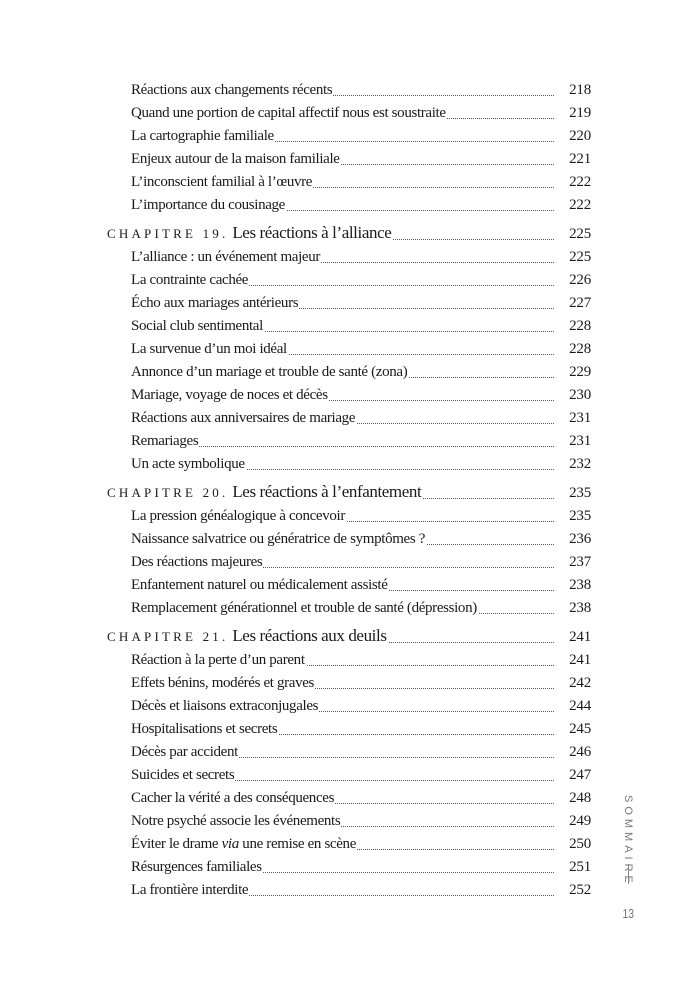 This screenshot has height=1007, width=700. I want to click on page-ref: 227, so click(580, 303).